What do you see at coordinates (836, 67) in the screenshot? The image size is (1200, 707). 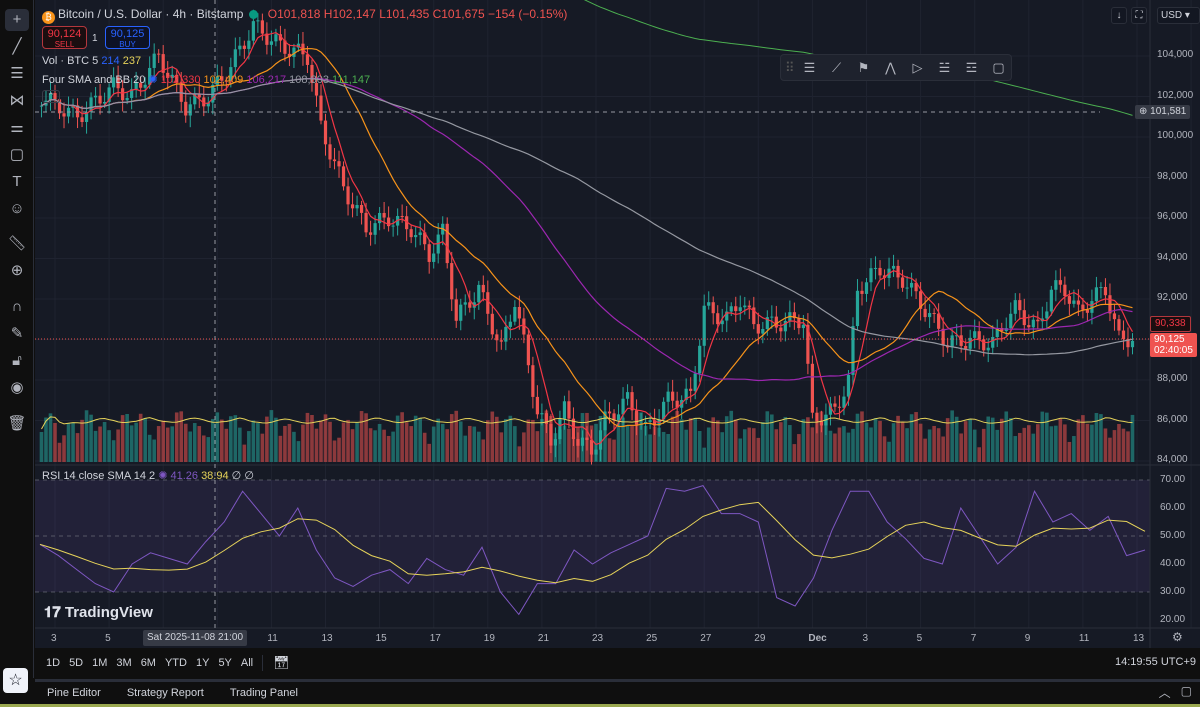 I see `trend-line-icon: ⟋` at bounding box center [836, 67].